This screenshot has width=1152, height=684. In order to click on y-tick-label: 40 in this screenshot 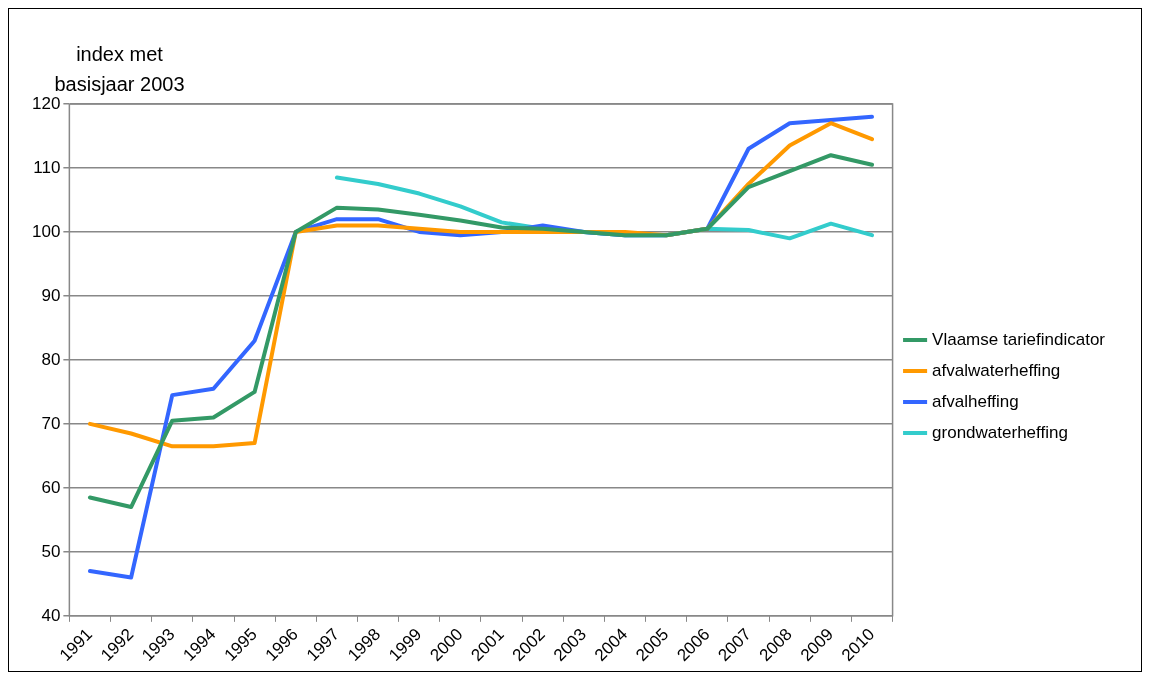, I will do `click(51, 615)`.